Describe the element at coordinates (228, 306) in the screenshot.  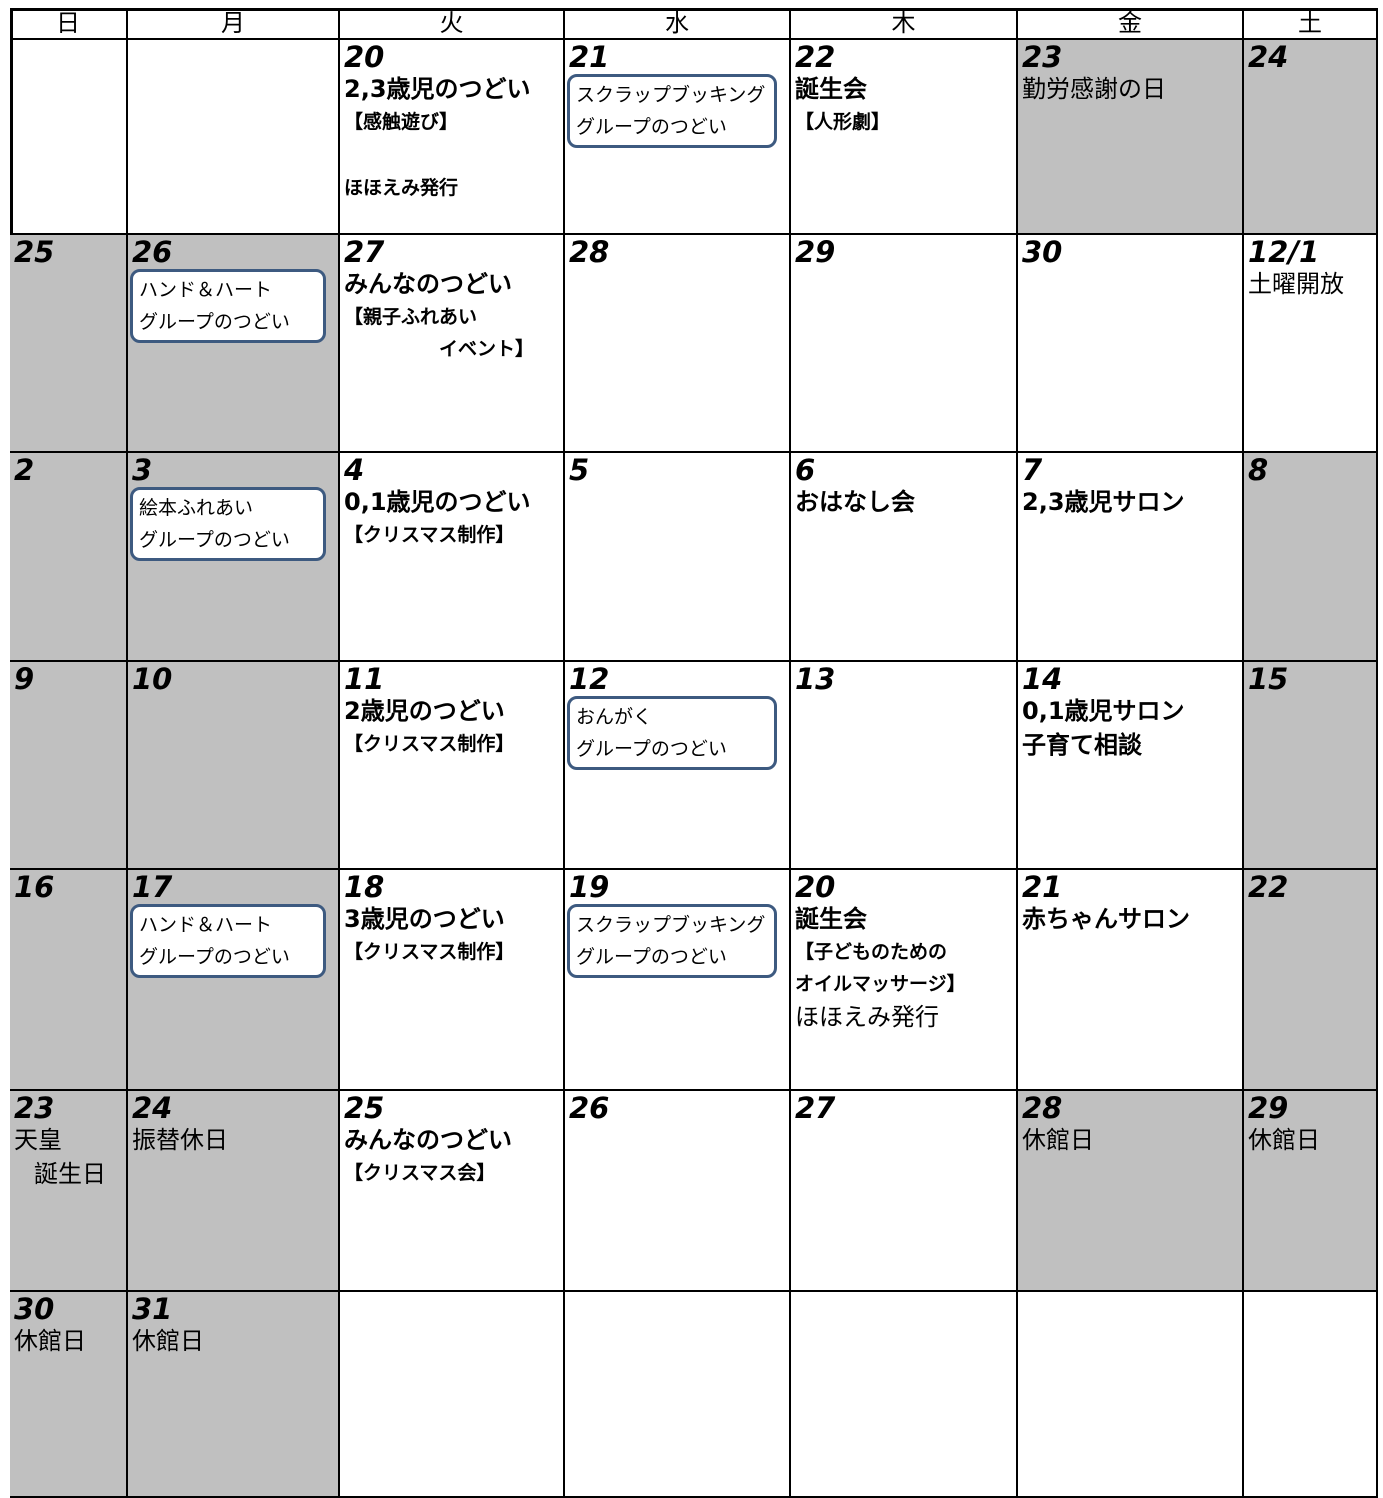
I see `group-box: ハンド＆ハート グループのつどい` at that location.